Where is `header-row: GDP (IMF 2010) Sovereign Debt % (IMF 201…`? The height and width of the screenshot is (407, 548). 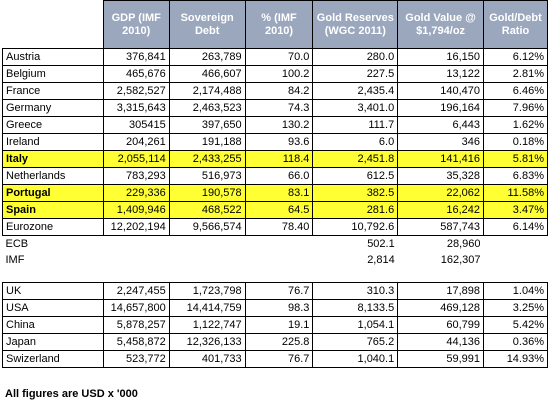
header-row: GDP (IMF 2010) Sovereign Debt % (IMF 201… is located at coordinates (275, 24).